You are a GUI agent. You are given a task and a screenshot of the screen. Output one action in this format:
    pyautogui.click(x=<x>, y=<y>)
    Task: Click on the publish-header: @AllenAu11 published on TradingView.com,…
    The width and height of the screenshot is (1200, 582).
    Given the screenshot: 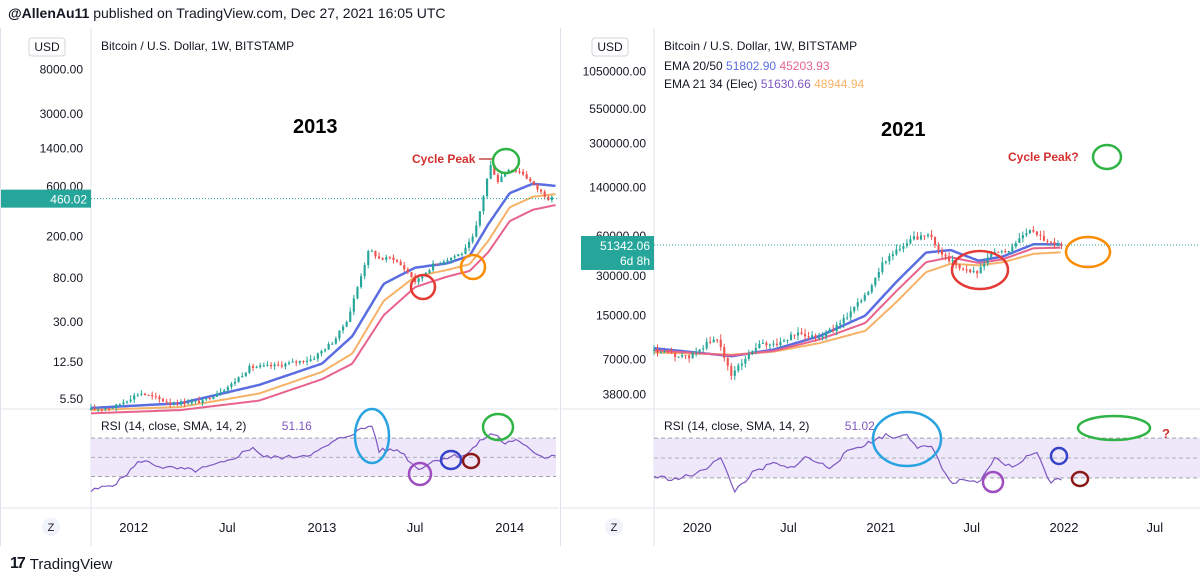 What is the action you would take?
    pyautogui.click(x=227, y=15)
    